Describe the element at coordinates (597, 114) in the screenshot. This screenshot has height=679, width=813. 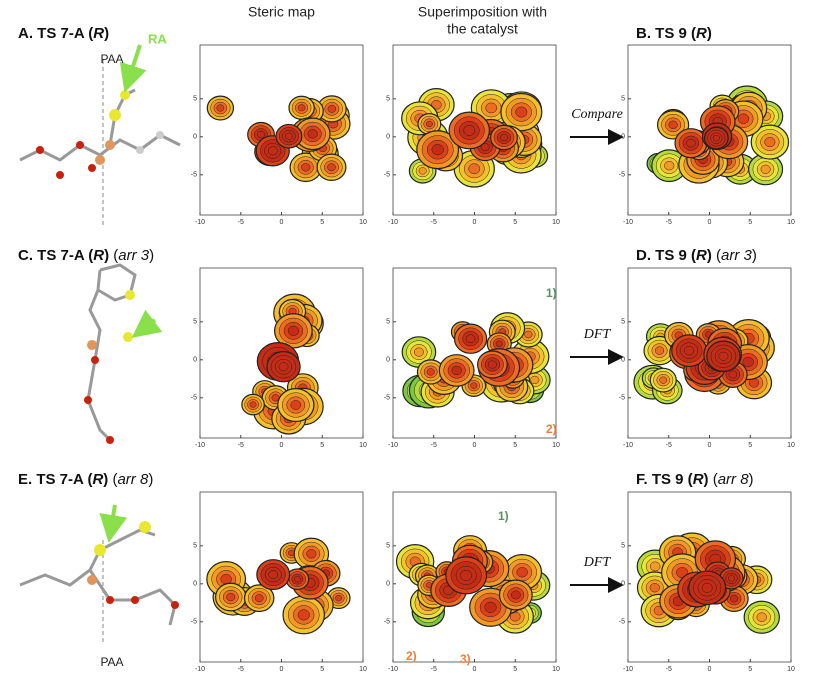
I see `arrow-label: Compare` at that location.